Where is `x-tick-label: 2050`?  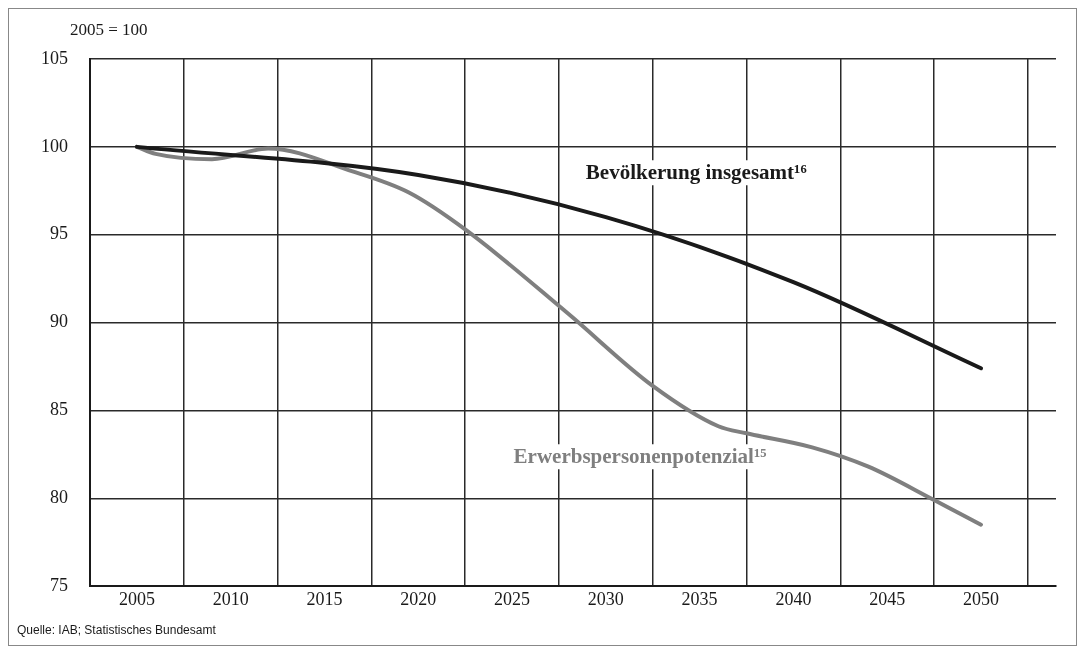 x-tick-label: 2050 is located at coordinates (980, 598).